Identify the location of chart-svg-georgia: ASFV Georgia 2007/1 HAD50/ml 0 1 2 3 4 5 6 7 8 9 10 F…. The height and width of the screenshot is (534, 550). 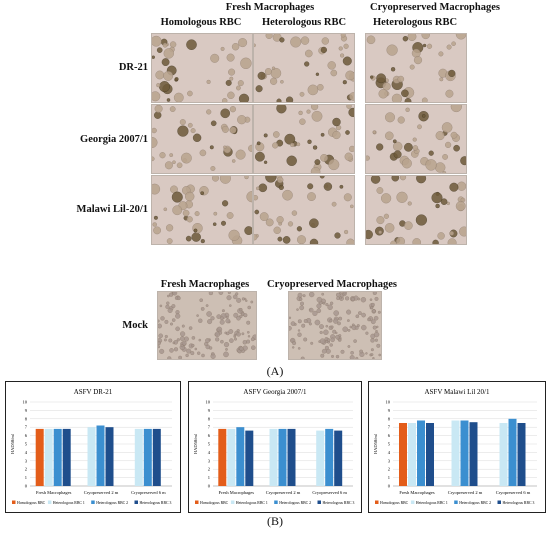
(273, 446).